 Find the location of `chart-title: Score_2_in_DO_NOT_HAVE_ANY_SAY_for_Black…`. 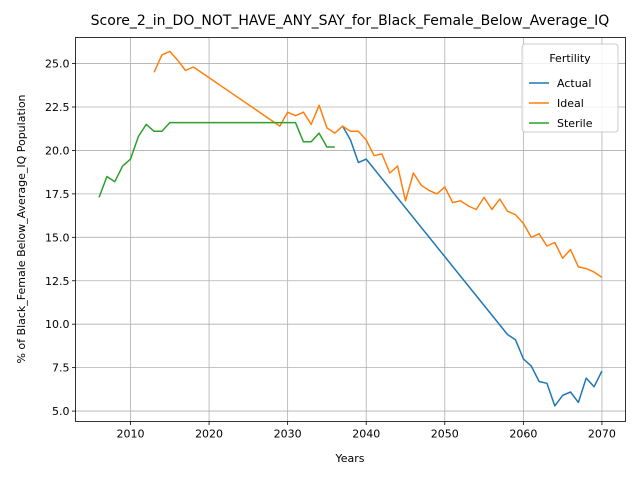

chart-title: Score_2_in_DO_NOT_HAVE_ANY_SAY_for_Black… is located at coordinates (350, 21).